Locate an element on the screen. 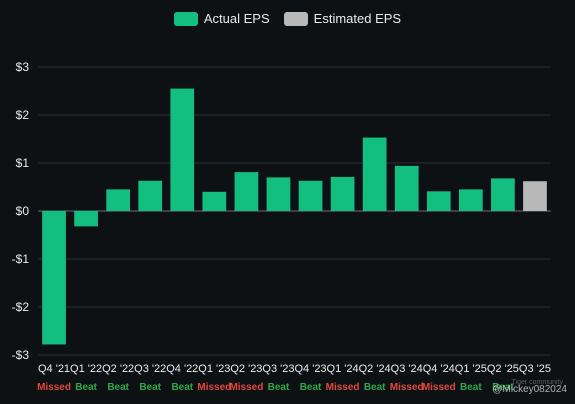 Image resolution: width=575 pixels, height=404 pixels. watermark-text: @Mickey082024 is located at coordinates (529, 389).